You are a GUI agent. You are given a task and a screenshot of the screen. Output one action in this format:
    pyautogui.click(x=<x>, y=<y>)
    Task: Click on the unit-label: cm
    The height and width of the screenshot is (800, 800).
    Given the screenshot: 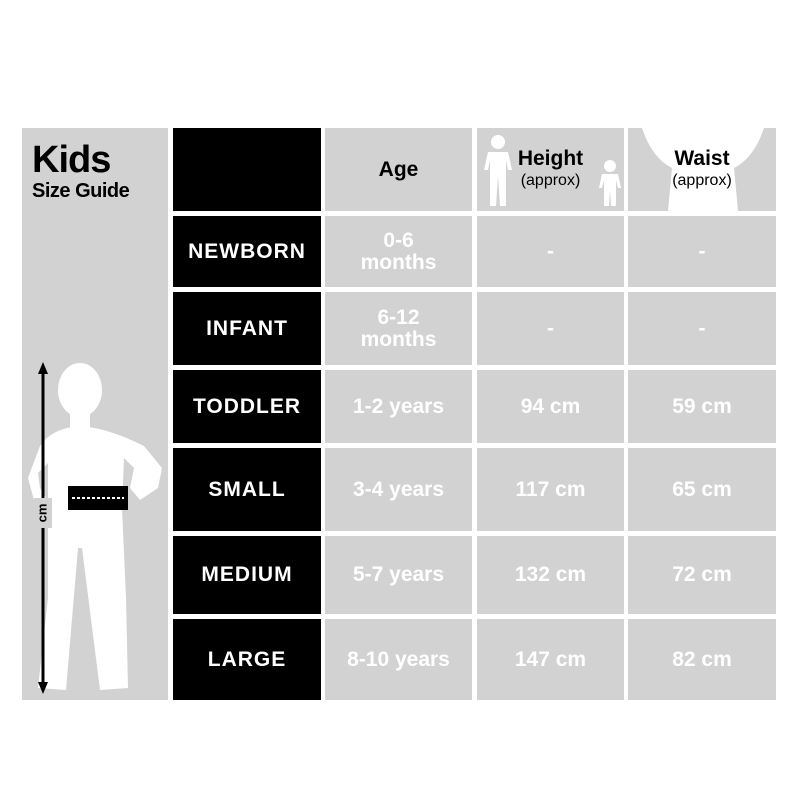 What is the action you would take?
    pyautogui.click(x=41, y=513)
    